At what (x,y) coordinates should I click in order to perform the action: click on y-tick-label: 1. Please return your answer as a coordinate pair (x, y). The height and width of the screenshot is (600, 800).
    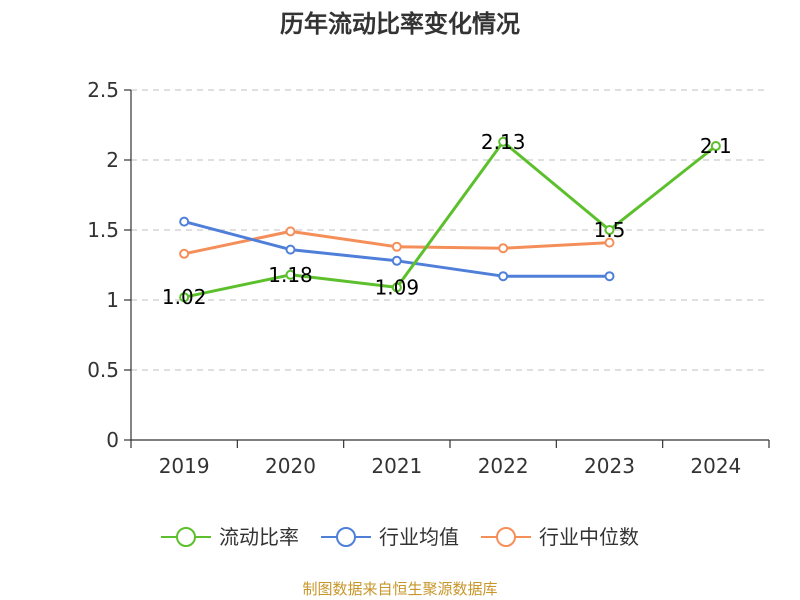
    Looking at the image, I should click on (112, 300).